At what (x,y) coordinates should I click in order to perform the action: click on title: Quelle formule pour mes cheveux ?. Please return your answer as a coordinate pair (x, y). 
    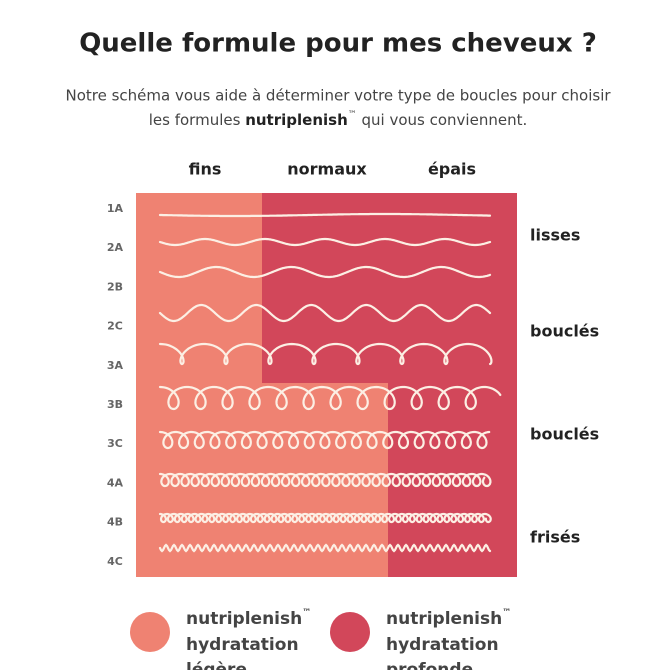
    Looking at the image, I should click on (338, 44).